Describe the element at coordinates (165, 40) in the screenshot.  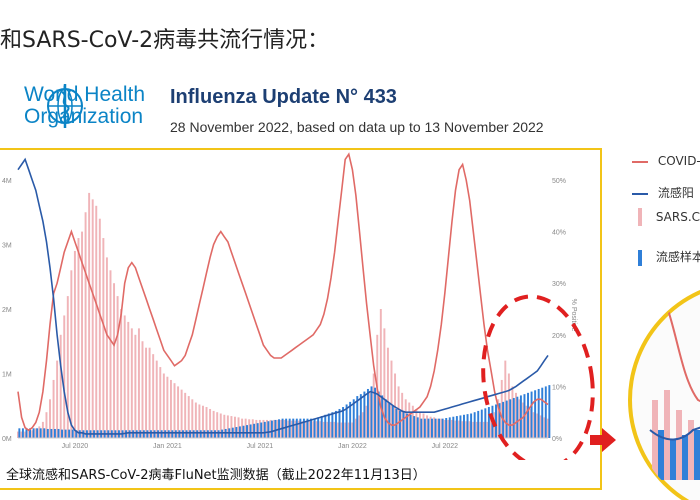
I see `slide-title: 和SARS-CoV-2病毒共流行情况：` at that location.